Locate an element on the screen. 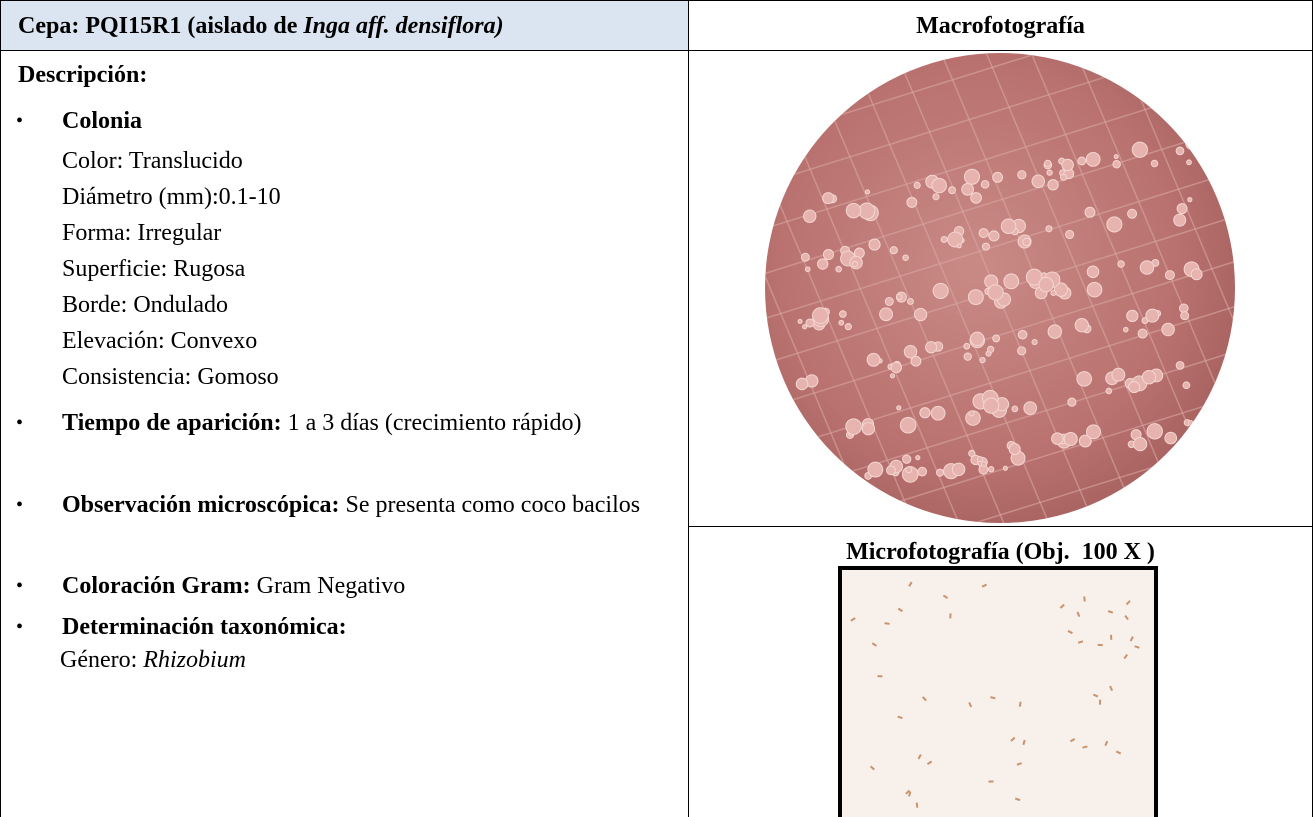 This screenshot has height=817, width=1313. item-text: Se presenta como coco bacilos is located at coordinates (490, 505).